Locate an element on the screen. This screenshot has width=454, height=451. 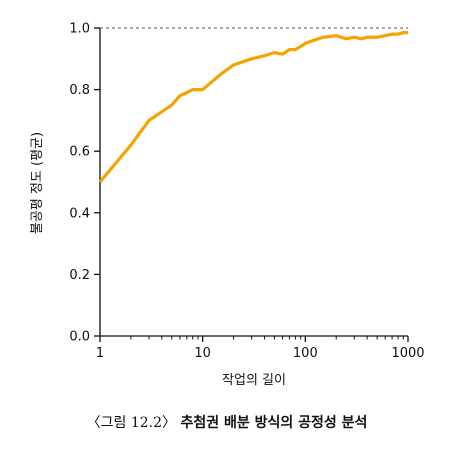
y-tick-label: 0.6 is located at coordinates (79, 152).